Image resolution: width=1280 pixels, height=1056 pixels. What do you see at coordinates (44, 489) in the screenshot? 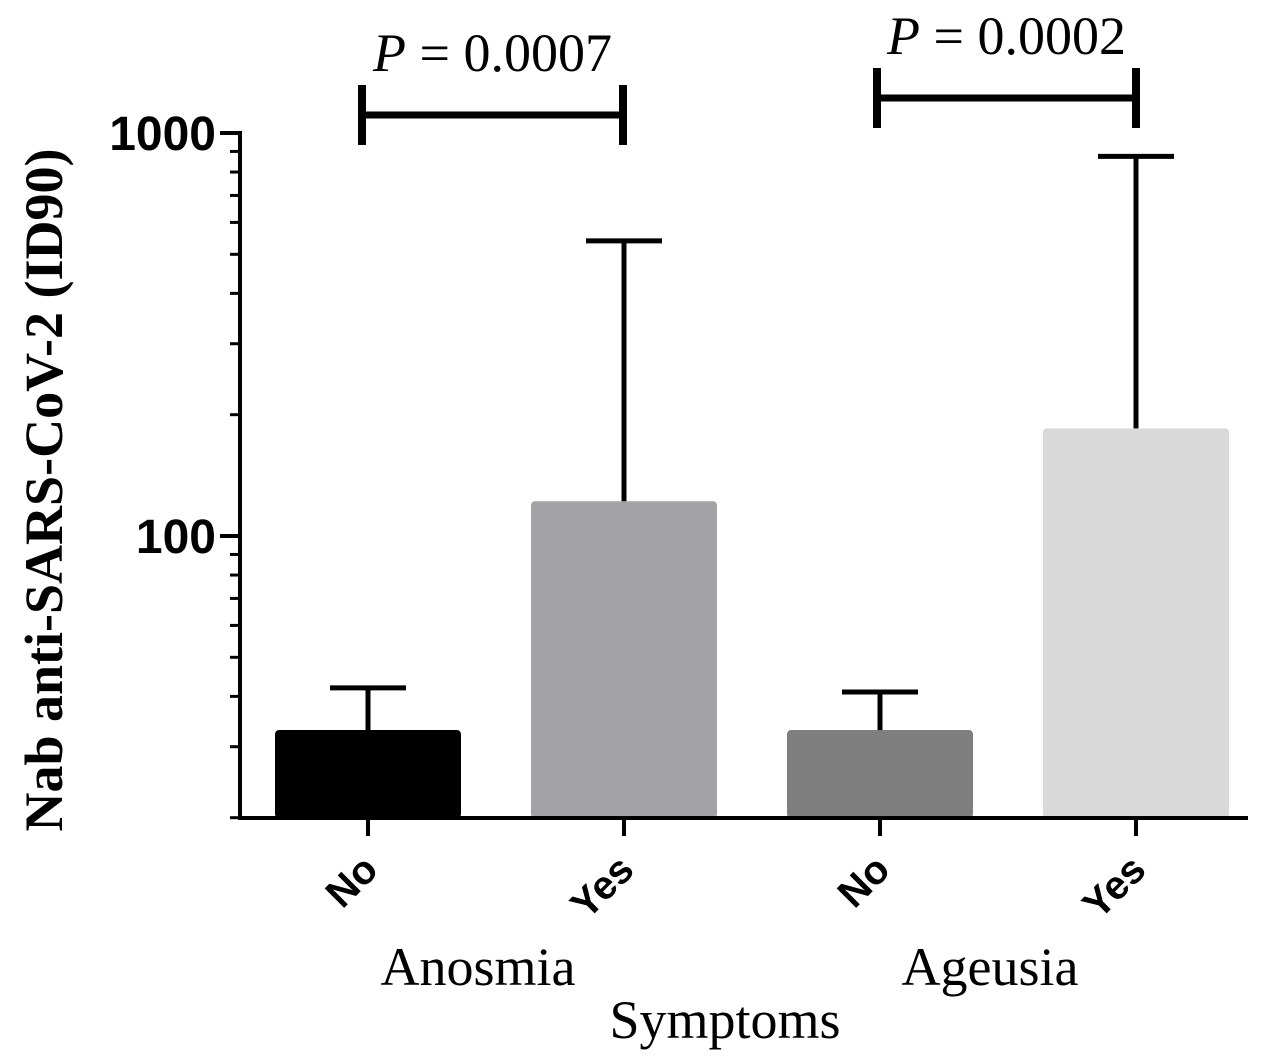
I see `y-axis-label: Nab anti-SARS-CoV-2 (ID90)` at bounding box center [44, 489].